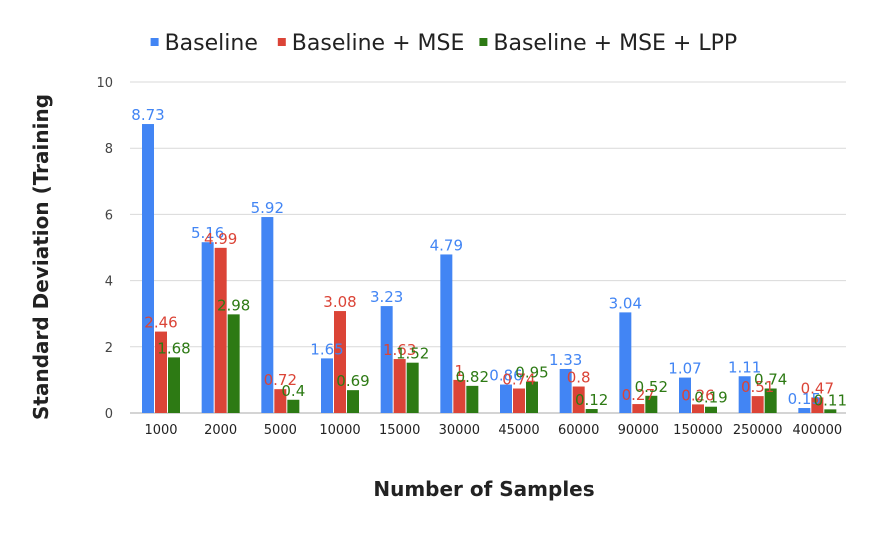  I want to click on data-label: 1.33, so click(565, 360).